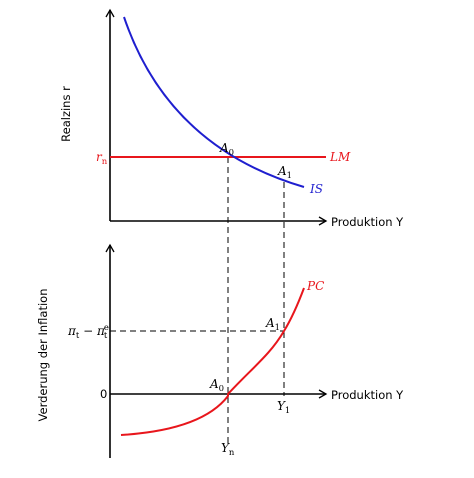  Describe the element at coordinates (284, 172) in the screenshot. I see `top-point-a1-label: A1` at that location.